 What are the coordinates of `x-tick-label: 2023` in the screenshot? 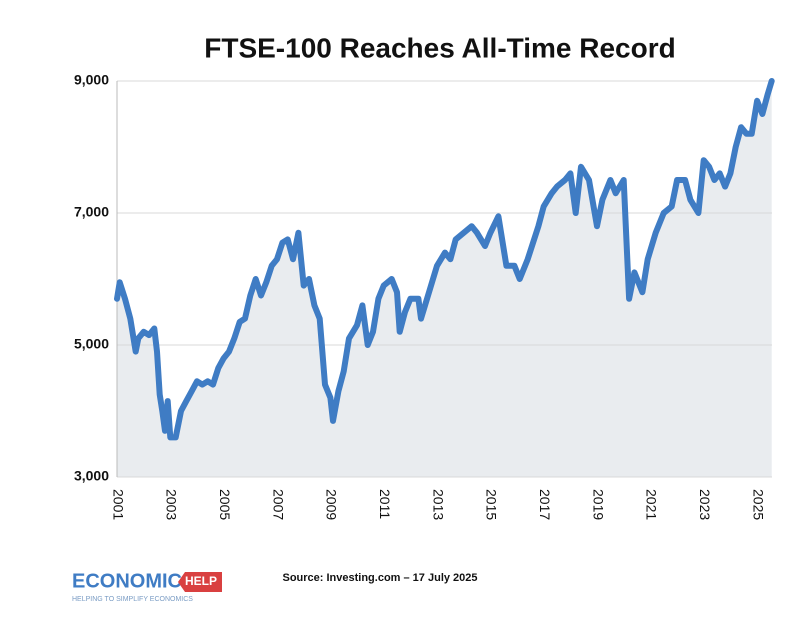 It's located at (705, 504).